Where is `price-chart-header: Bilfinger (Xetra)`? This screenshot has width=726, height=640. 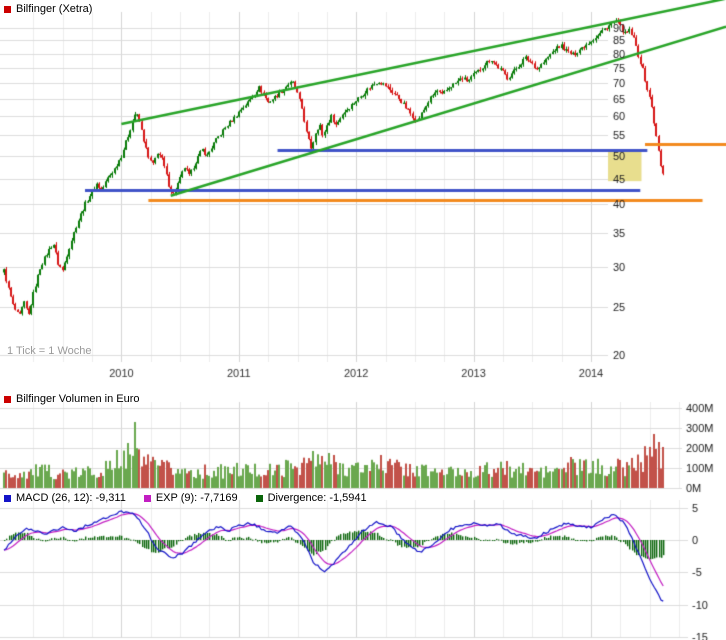
price-chart-header: Bilfinger (Xetra) is located at coordinates (48, 9).